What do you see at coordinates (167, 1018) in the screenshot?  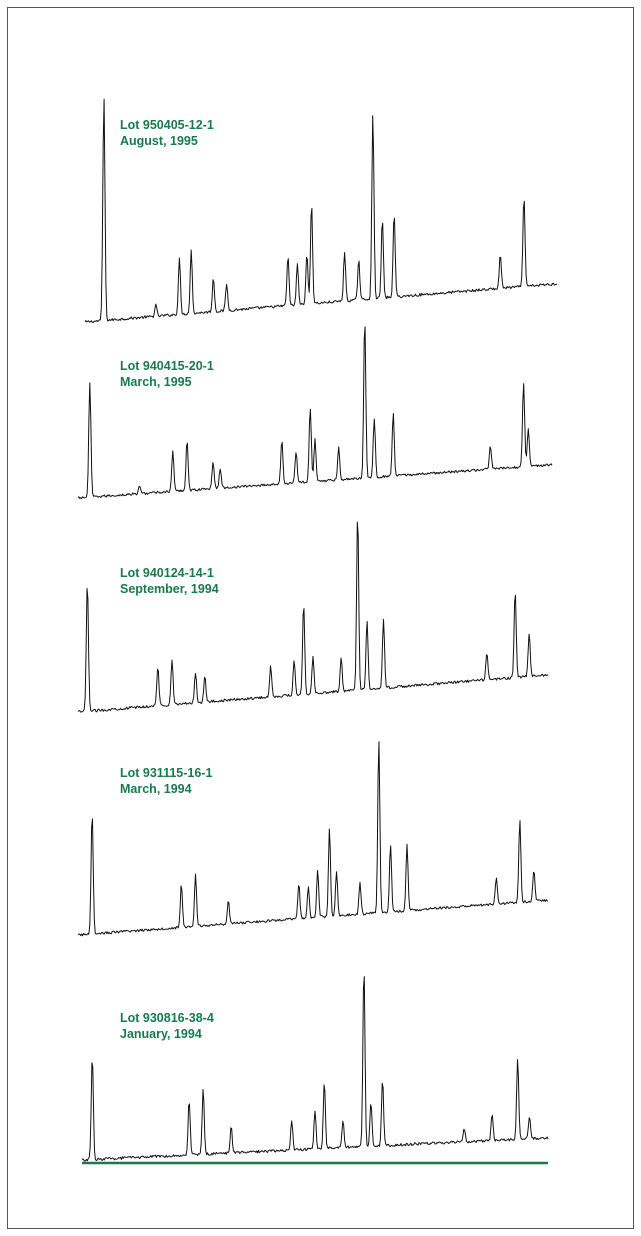 I see `lot-label: Lot 930816-38-4` at bounding box center [167, 1018].